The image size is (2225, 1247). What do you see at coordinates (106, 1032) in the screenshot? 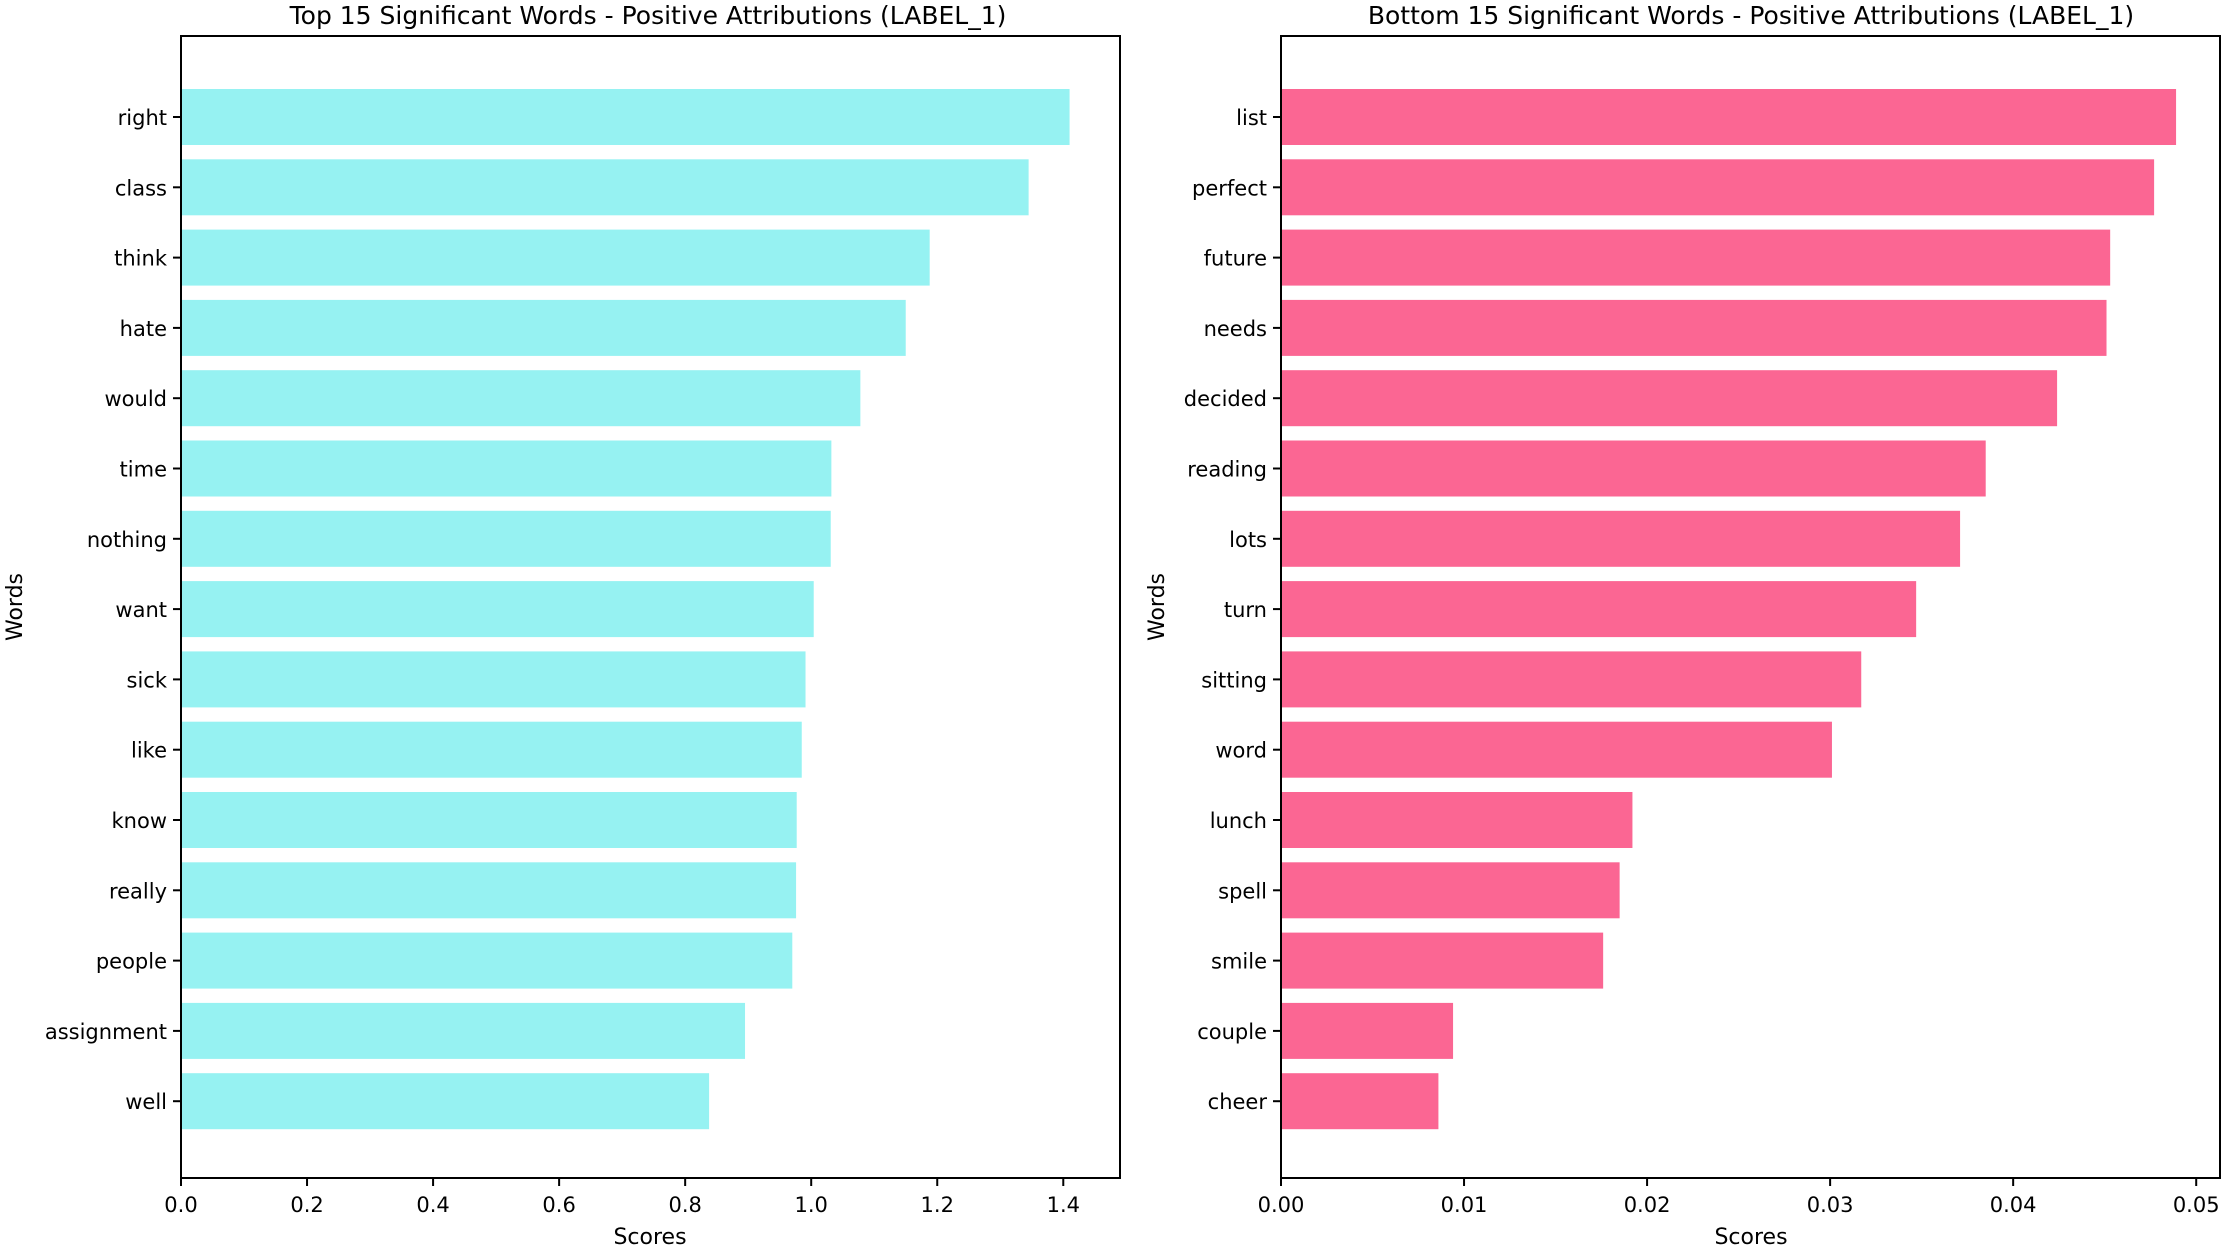
I see `left-chart-y-tick-label-assignment: assignment` at bounding box center [106, 1032].